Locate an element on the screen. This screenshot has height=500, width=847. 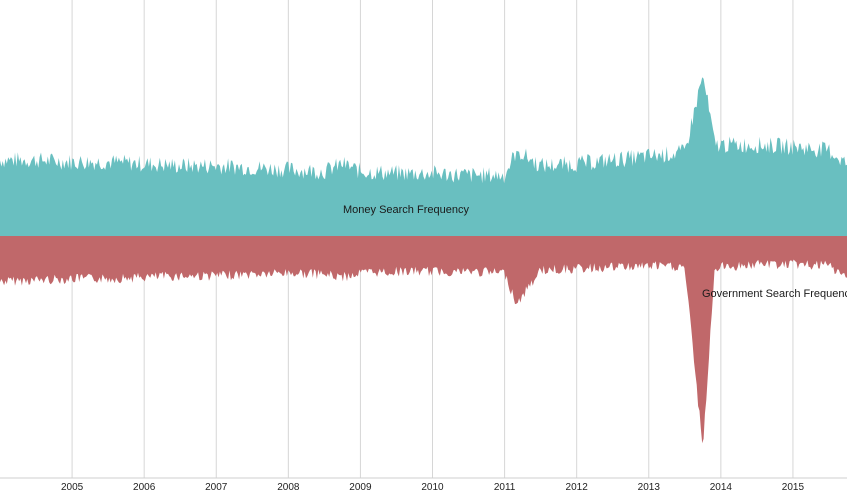
x-tick-label-2012: 2012 is located at coordinates (577, 487).